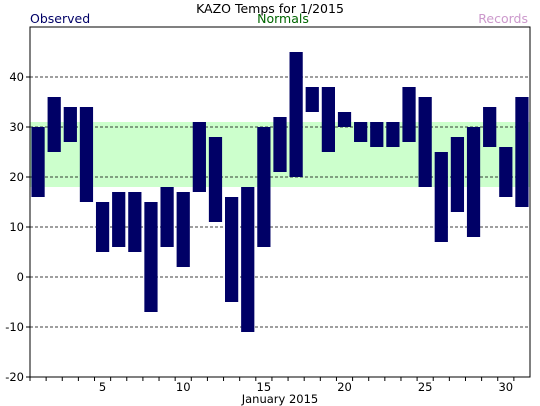  What do you see at coordinates (425, 387) in the screenshot?
I see `x-tick-label: 25` at bounding box center [425, 387].